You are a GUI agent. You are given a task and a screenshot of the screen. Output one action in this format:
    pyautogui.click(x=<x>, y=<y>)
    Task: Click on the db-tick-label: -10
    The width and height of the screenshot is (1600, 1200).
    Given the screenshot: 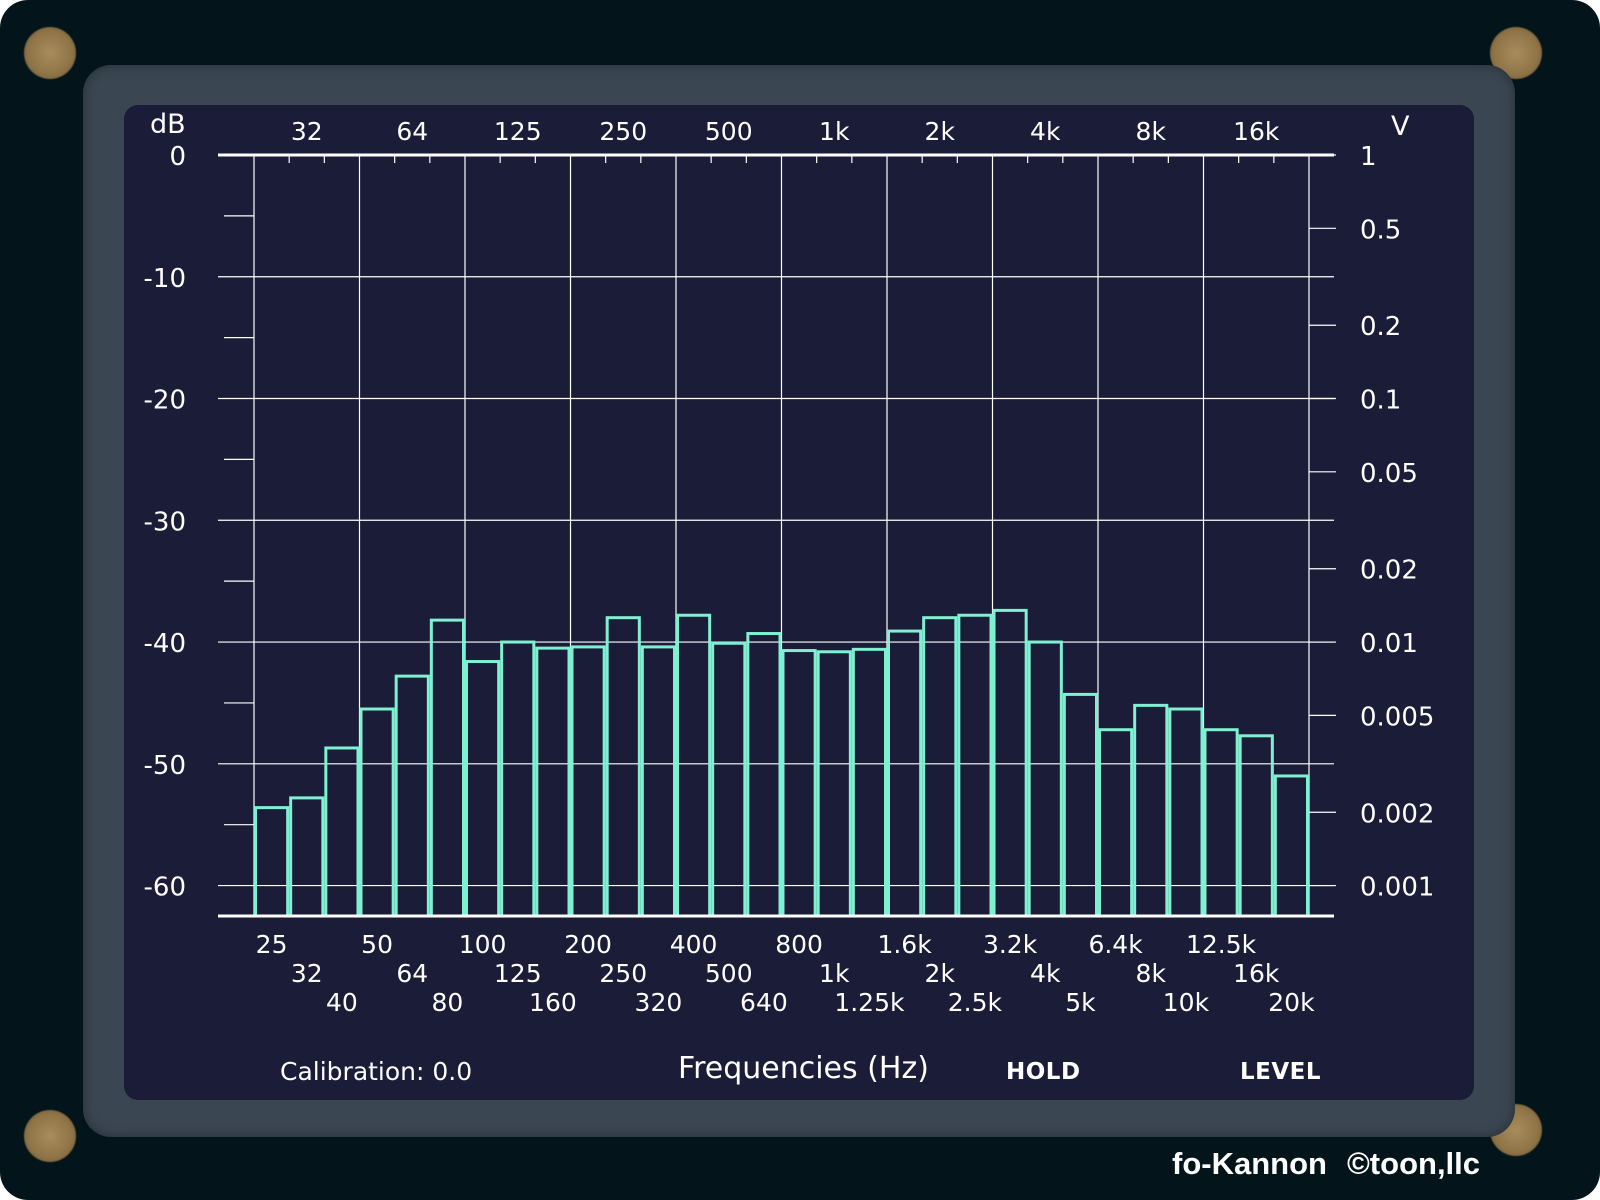 What is the action you would take?
    pyautogui.click(x=165, y=279)
    